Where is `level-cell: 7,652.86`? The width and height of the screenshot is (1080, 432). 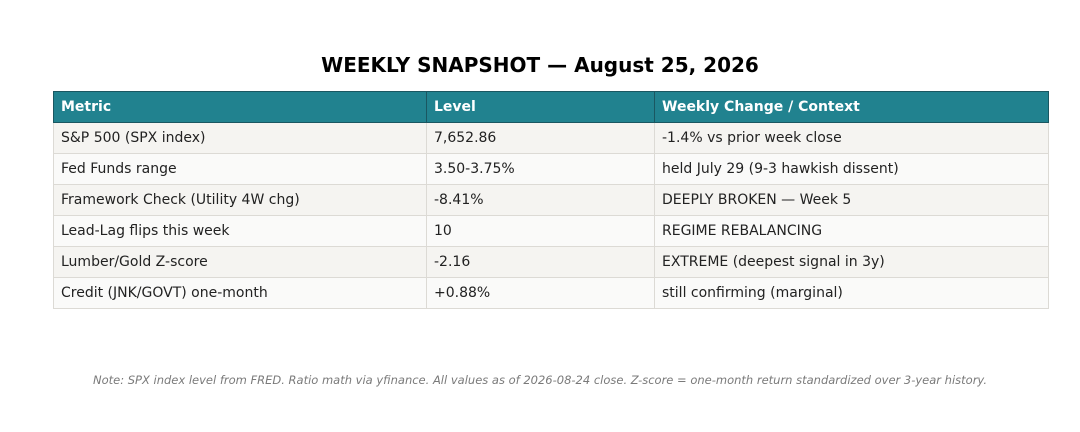
level-cell: 7,652.86 is located at coordinates (540, 138).